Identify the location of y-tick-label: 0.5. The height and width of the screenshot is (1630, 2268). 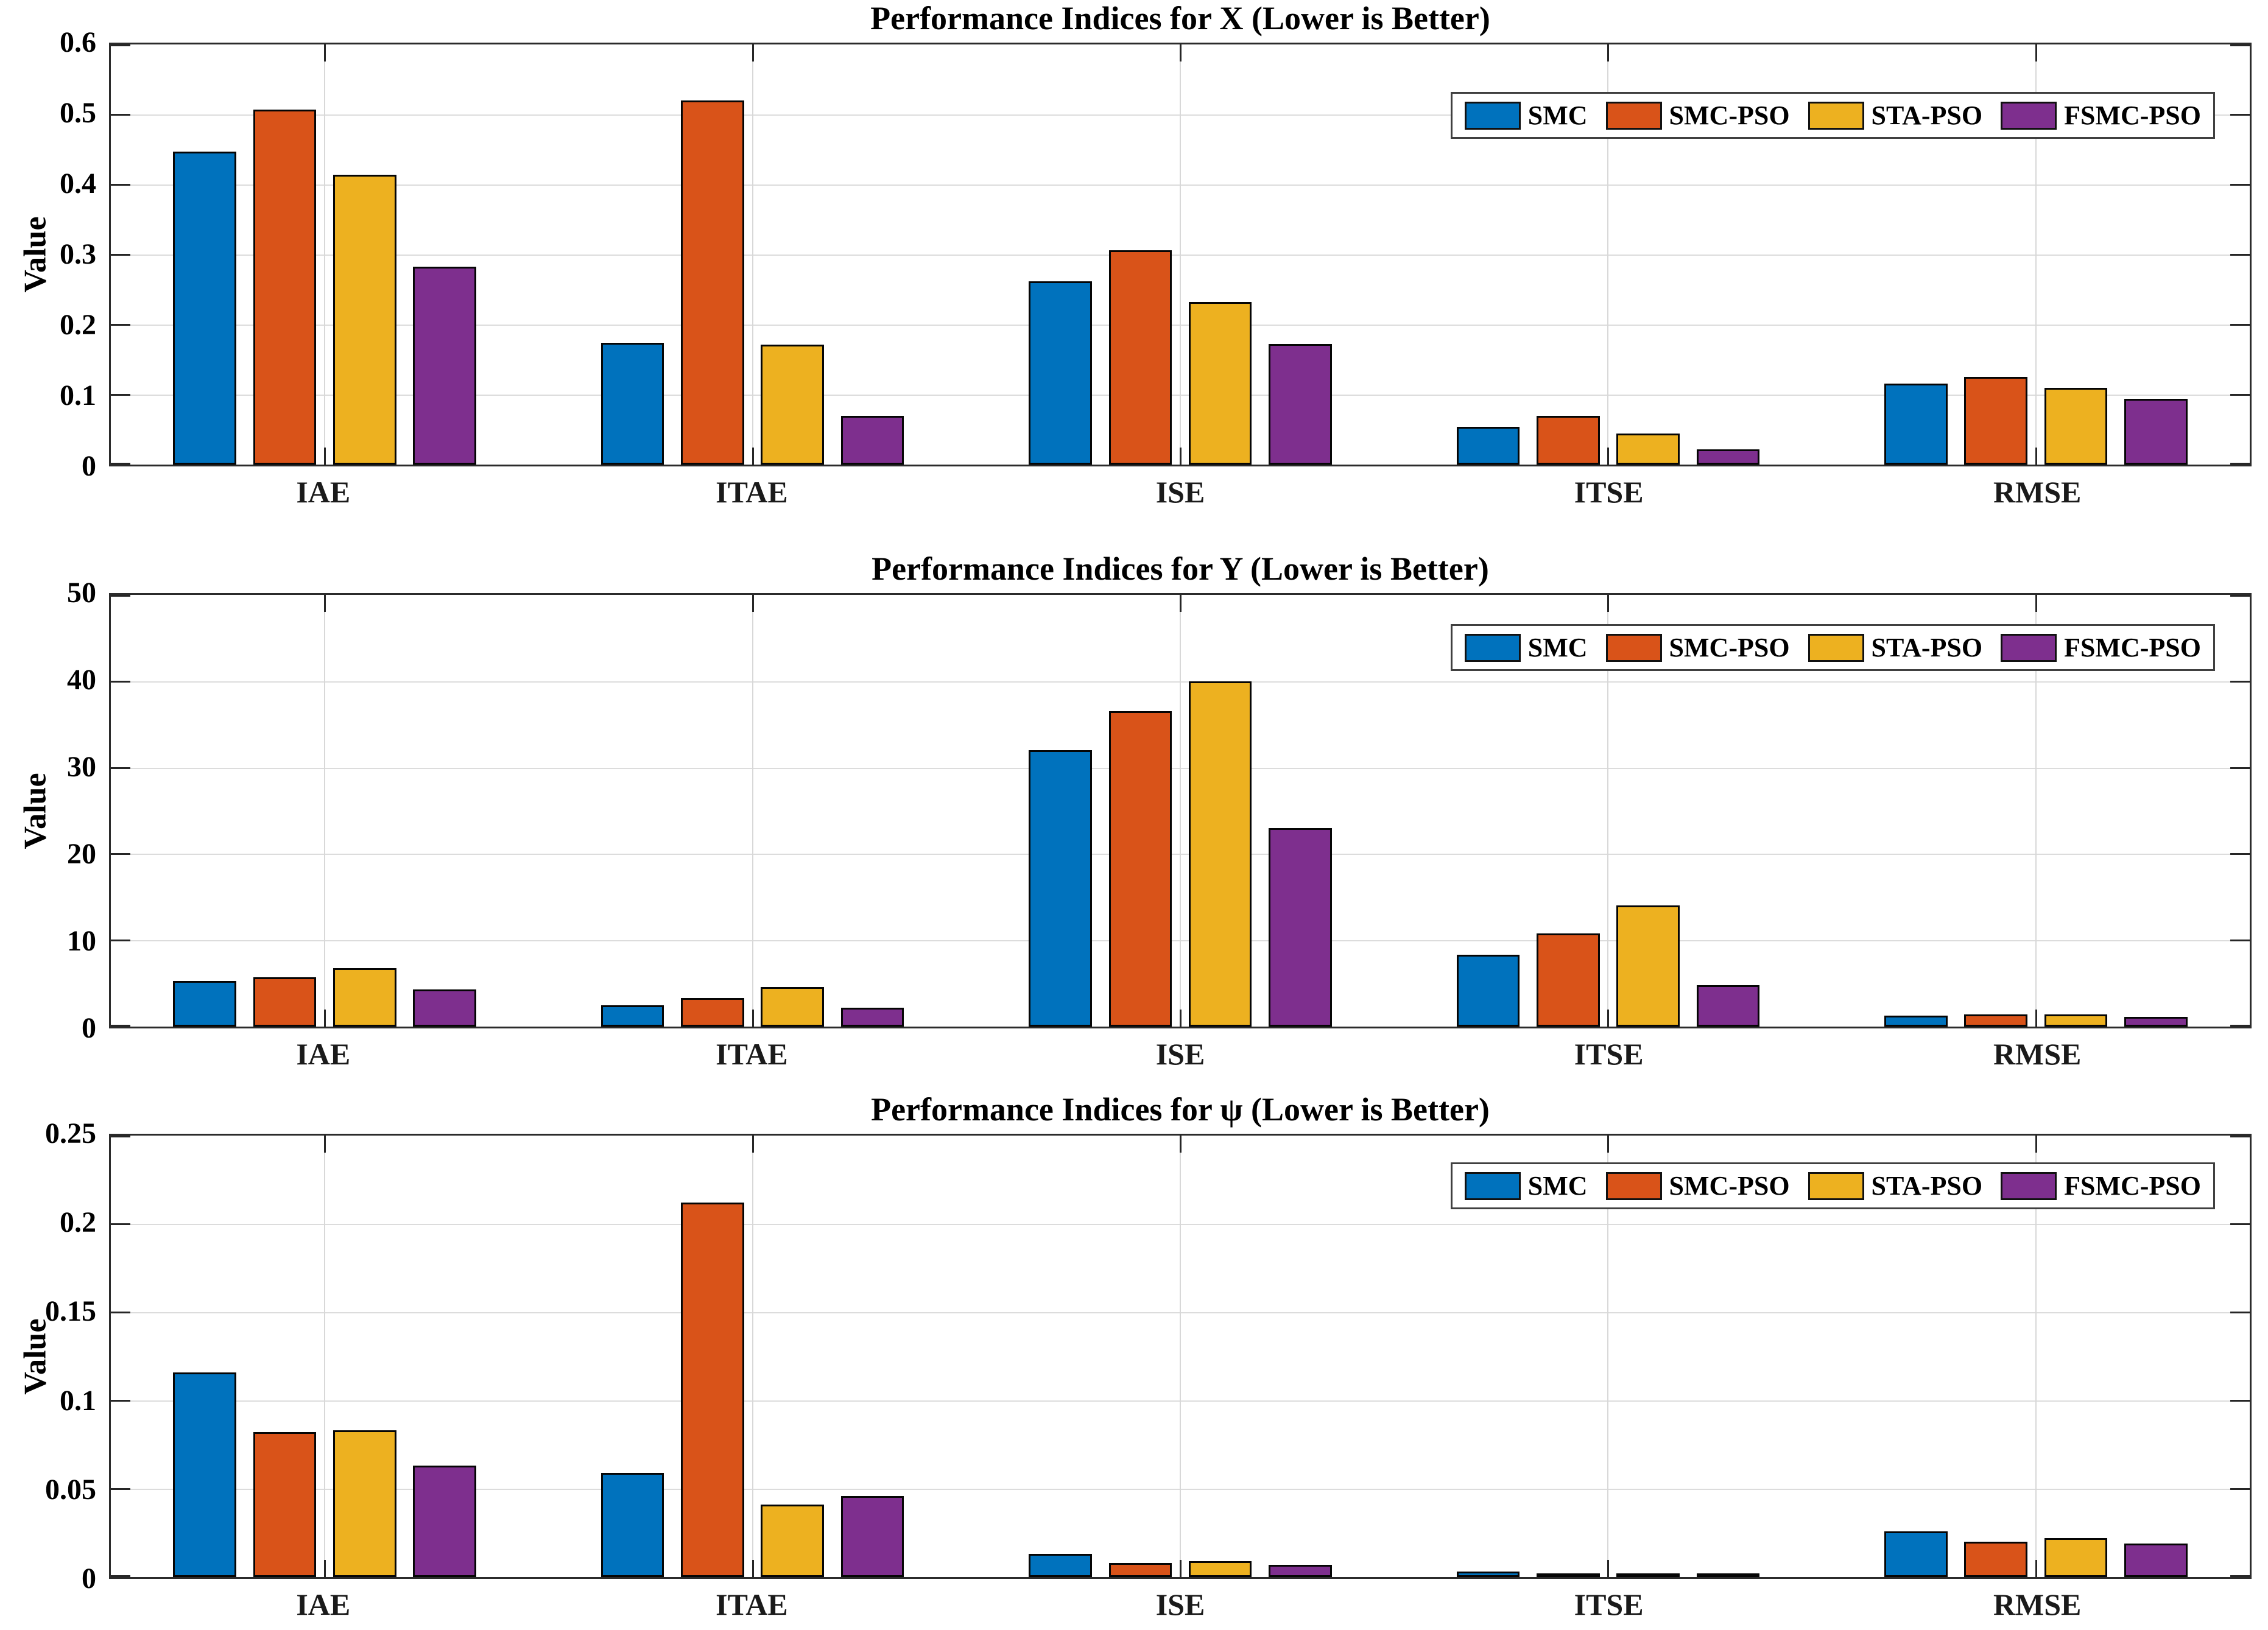
(78, 113).